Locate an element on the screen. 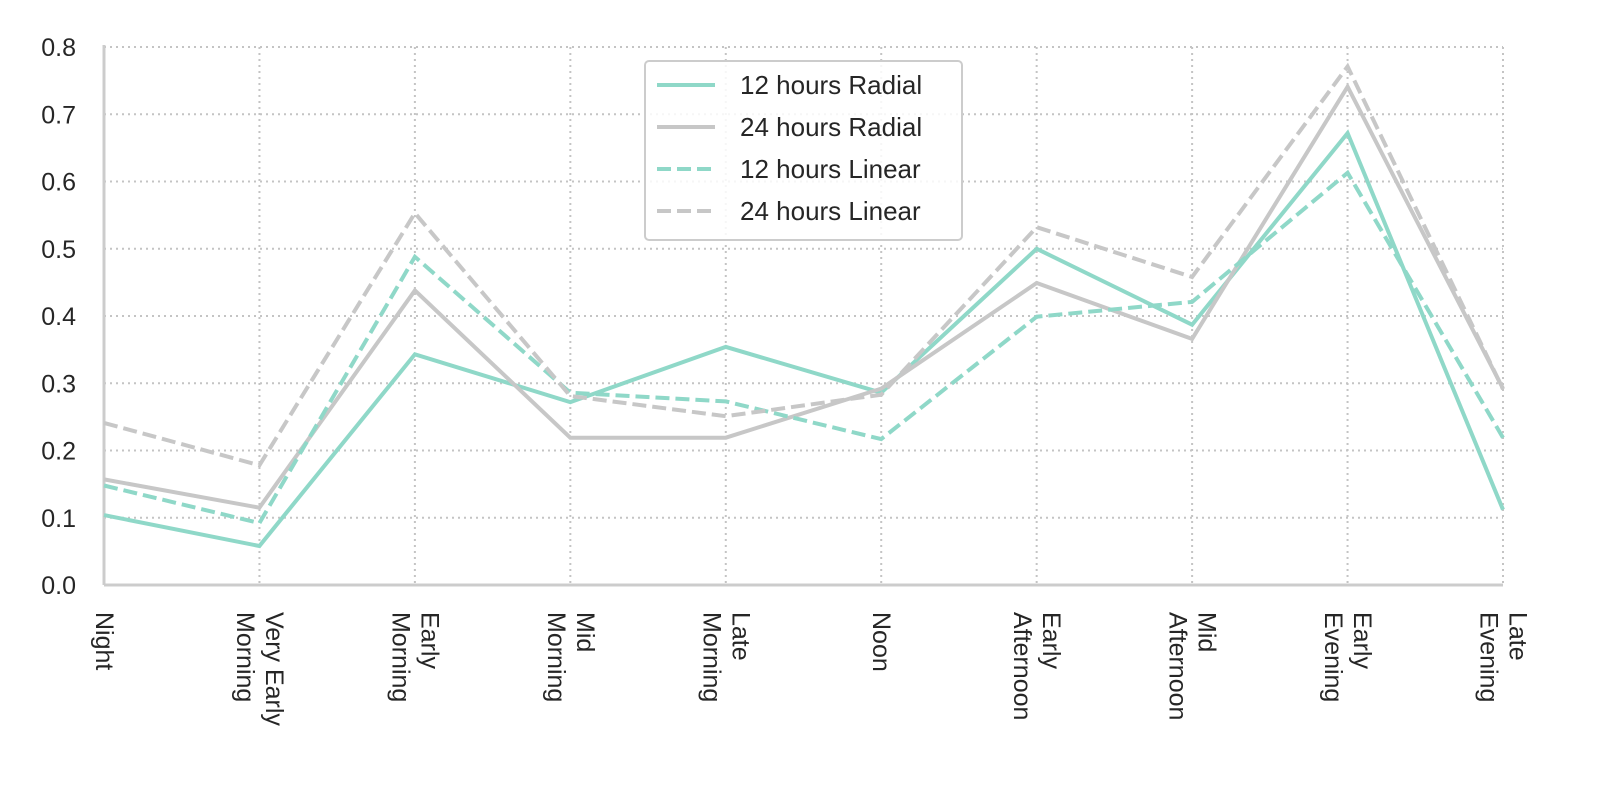 The width and height of the screenshot is (1600, 800). y-tick-label: 0.6 is located at coordinates (58, 183).